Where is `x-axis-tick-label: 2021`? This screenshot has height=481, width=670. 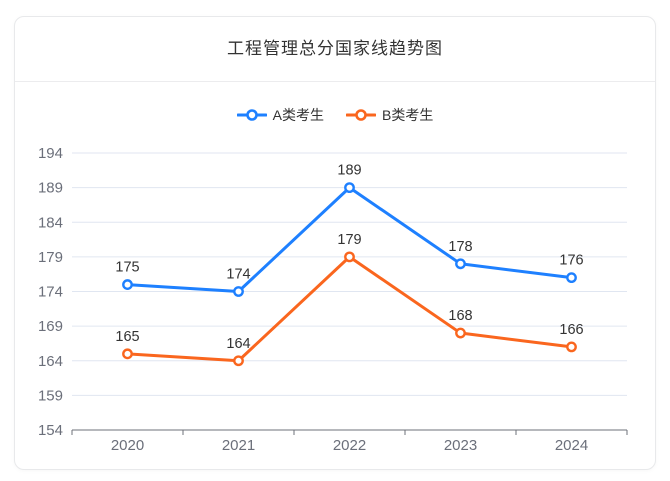
x-axis-tick-label: 2021 is located at coordinates (238, 445).